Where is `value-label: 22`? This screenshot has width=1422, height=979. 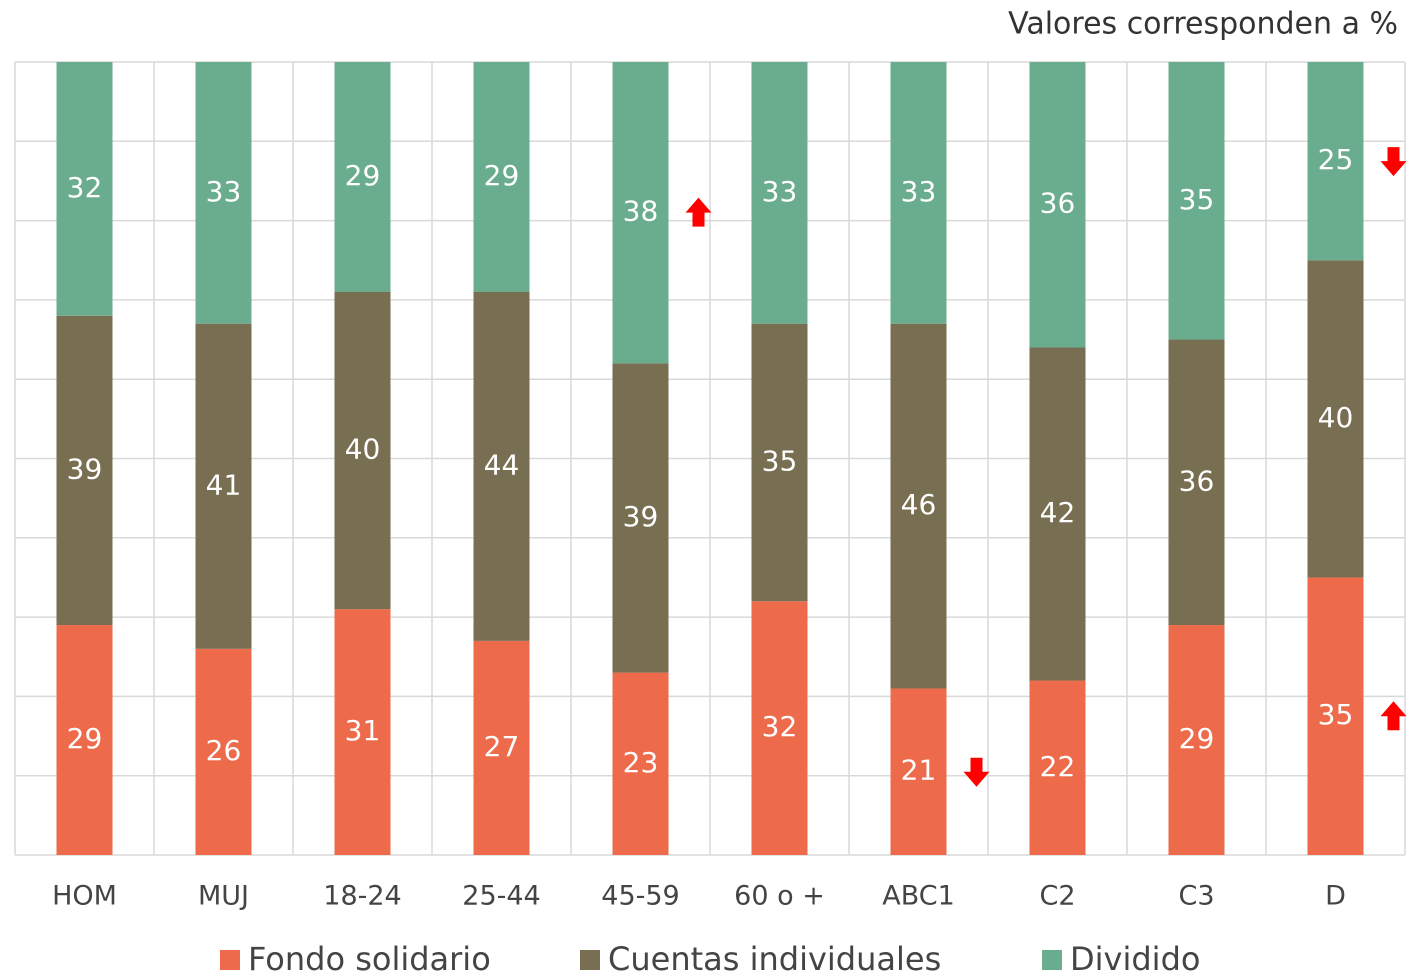 value-label: 22 is located at coordinates (1058, 766).